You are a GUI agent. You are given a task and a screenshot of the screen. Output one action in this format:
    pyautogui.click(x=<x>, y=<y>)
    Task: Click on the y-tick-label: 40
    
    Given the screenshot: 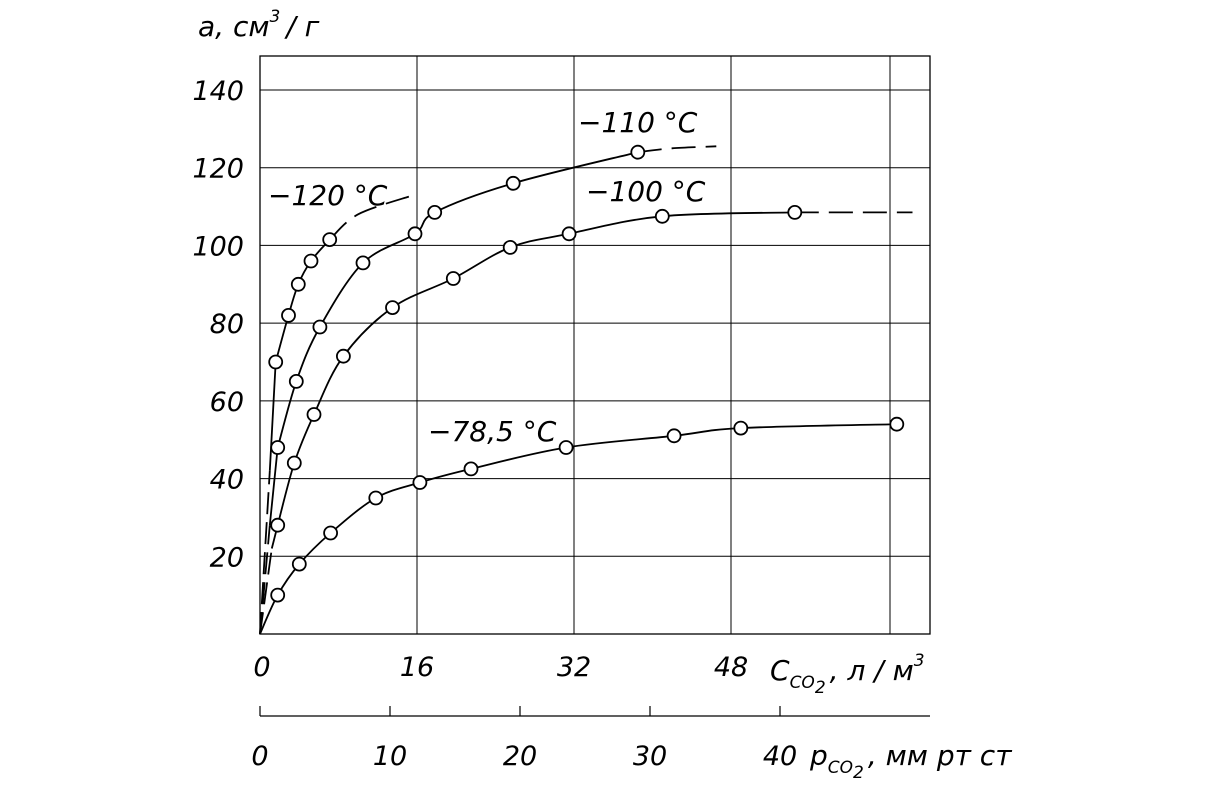 What is the action you would take?
    pyautogui.click(x=227, y=480)
    